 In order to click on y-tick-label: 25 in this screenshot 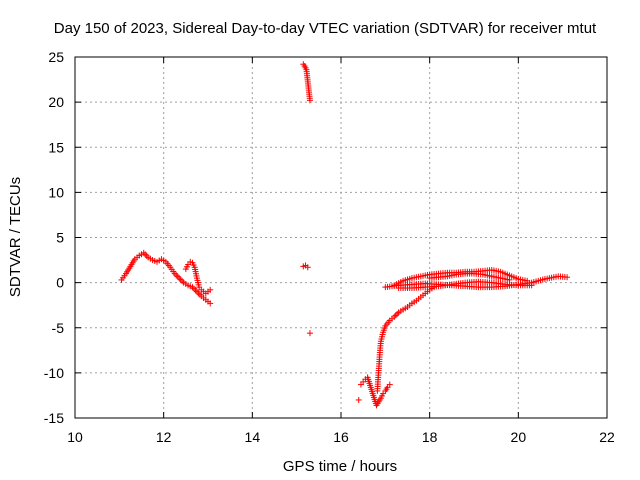, I will do `click(56, 57)`.